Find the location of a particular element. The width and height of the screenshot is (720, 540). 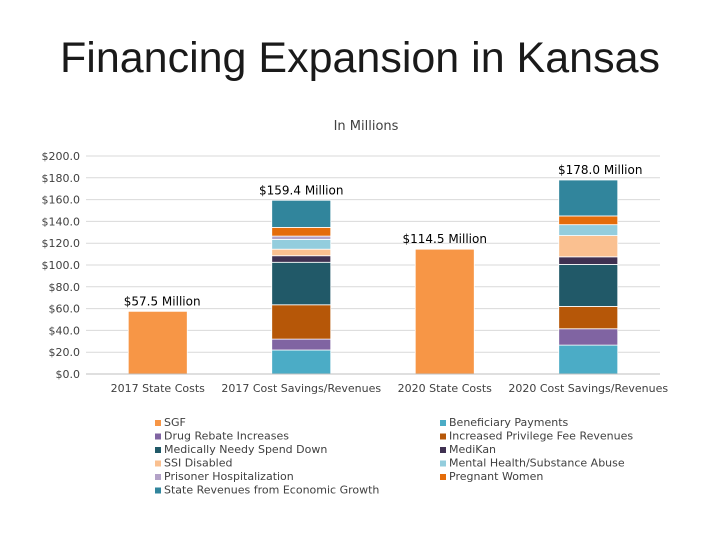

legend-label: Prisoner Hospitalization is located at coordinates (229, 476).